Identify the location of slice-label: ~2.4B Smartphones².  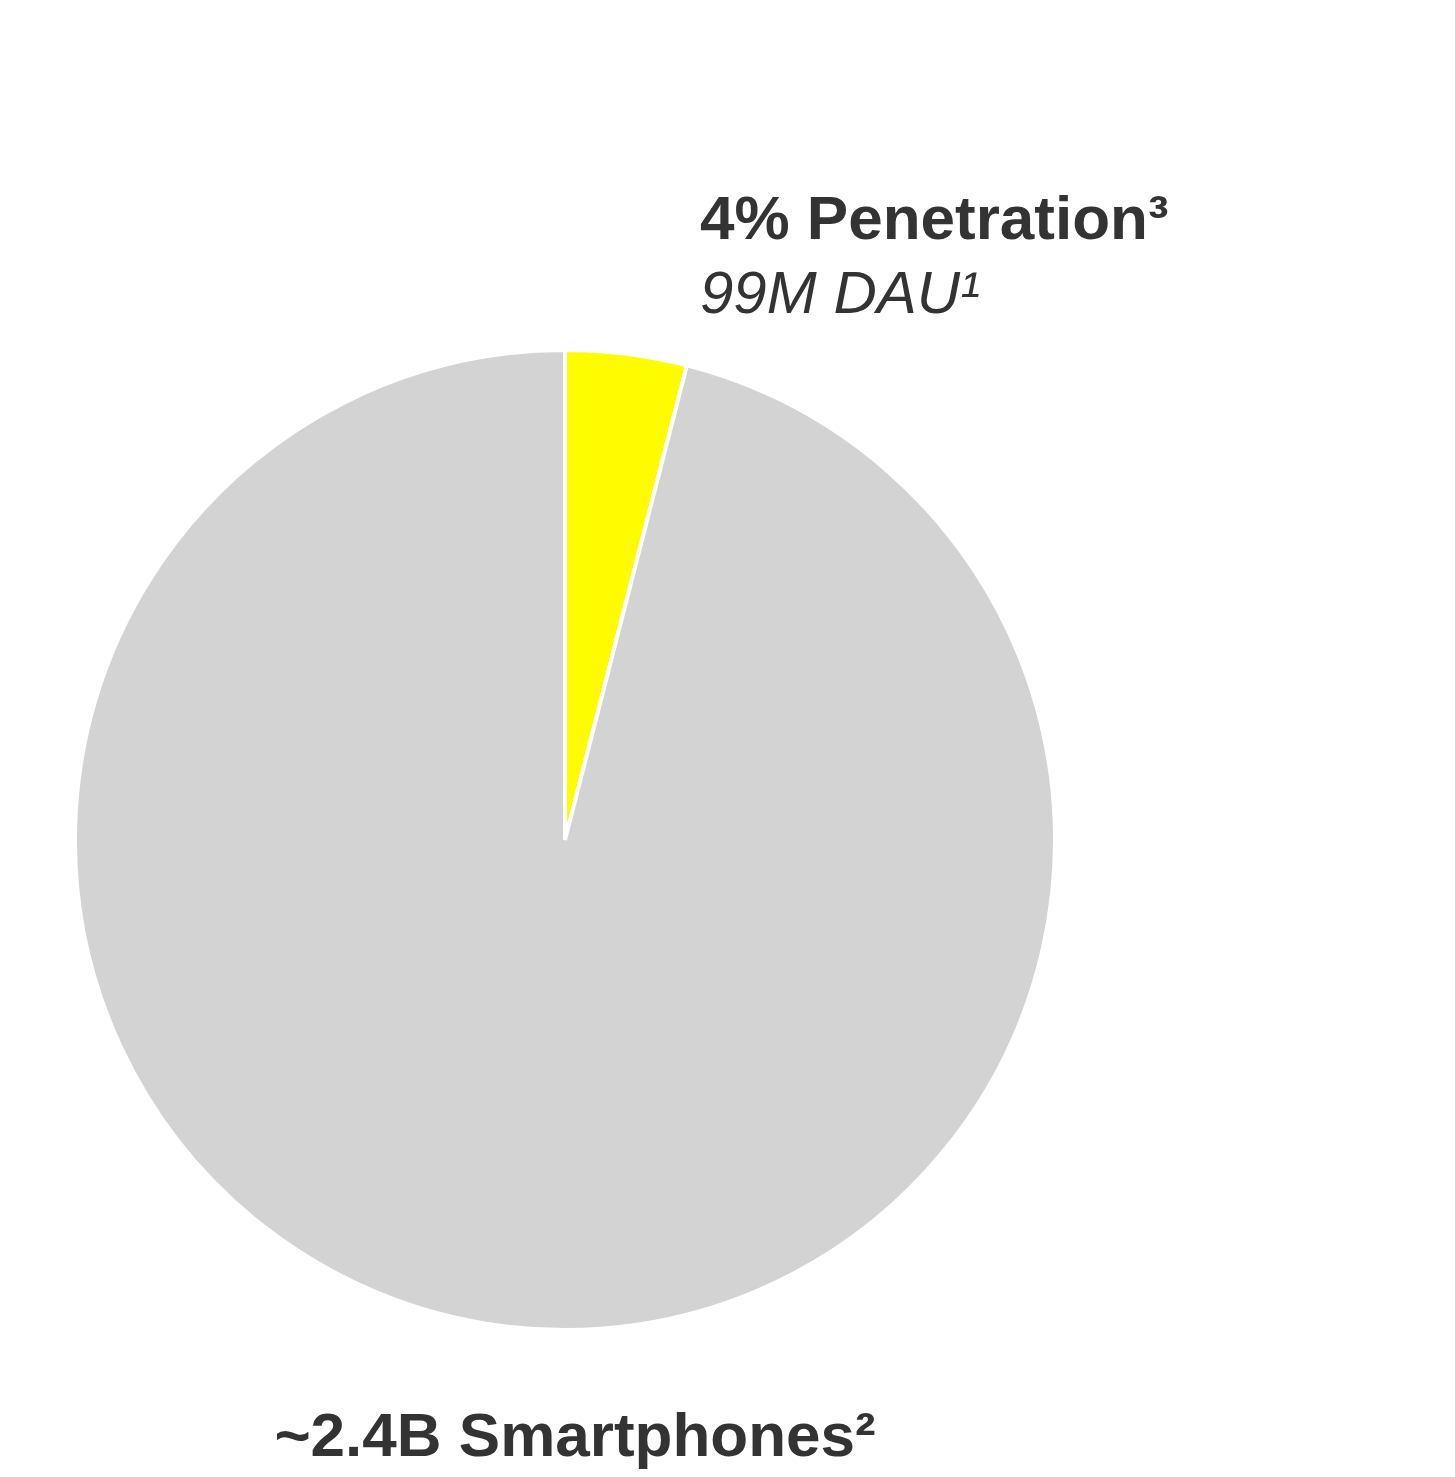
(575, 1434).